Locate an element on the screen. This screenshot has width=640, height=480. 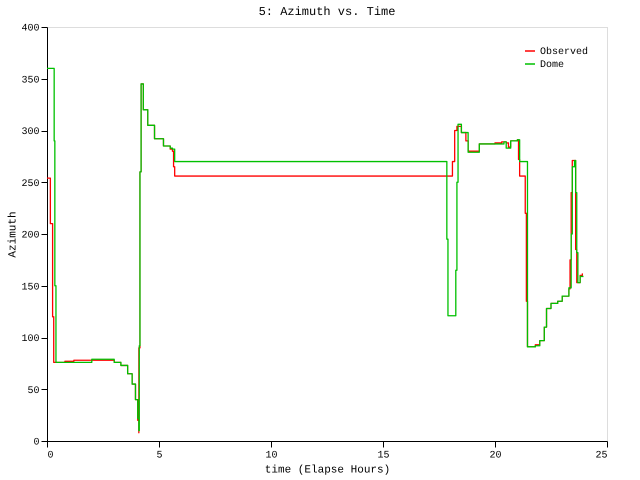
chart-title: 5: Azimuth vs. Time is located at coordinates (327, 12).